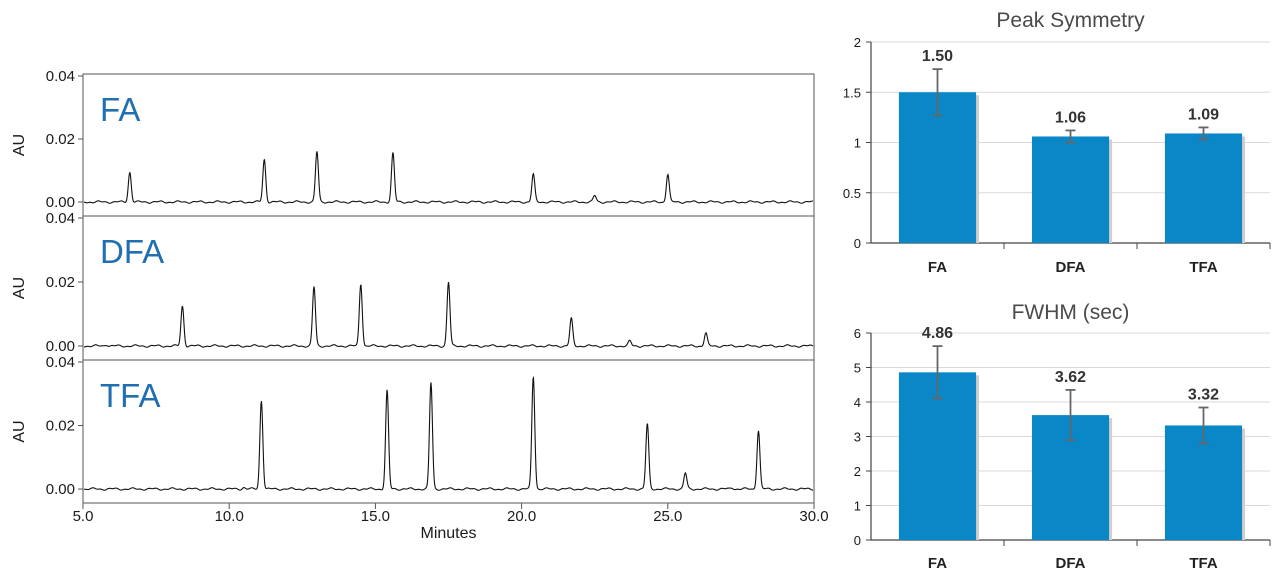 Image resolution: width=1280 pixels, height=581 pixels. I want to click on x-axis-label: Minutes, so click(448, 533).